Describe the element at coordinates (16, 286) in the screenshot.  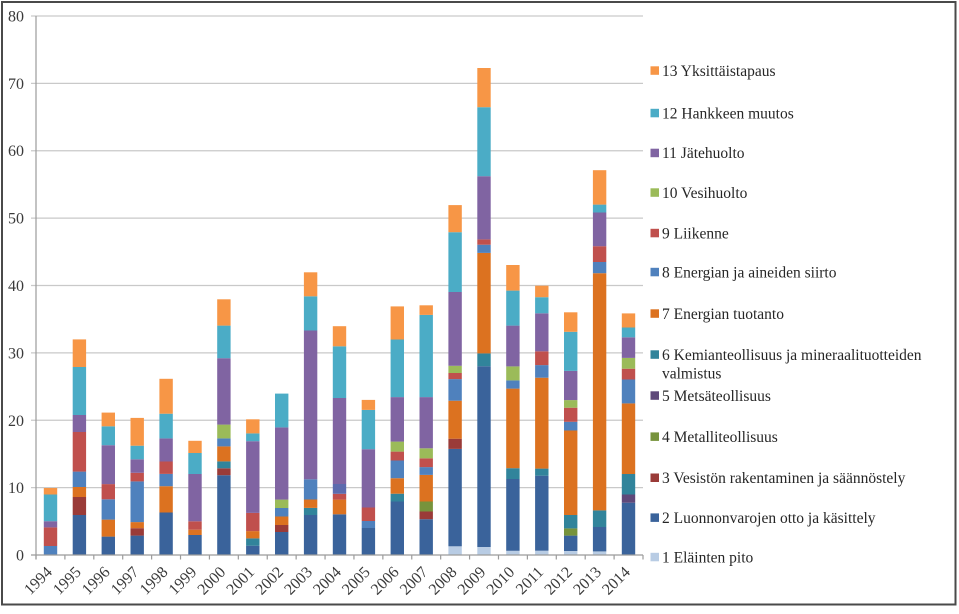
I see `svg-text: 40` at that location.